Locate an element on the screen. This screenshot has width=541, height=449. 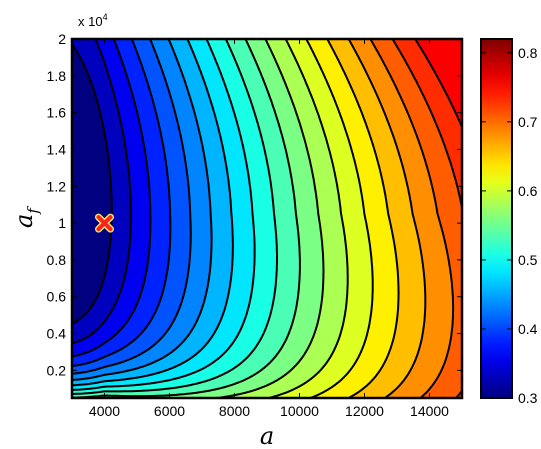
y-tick-label: 1.6 is located at coordinates (57, 113).